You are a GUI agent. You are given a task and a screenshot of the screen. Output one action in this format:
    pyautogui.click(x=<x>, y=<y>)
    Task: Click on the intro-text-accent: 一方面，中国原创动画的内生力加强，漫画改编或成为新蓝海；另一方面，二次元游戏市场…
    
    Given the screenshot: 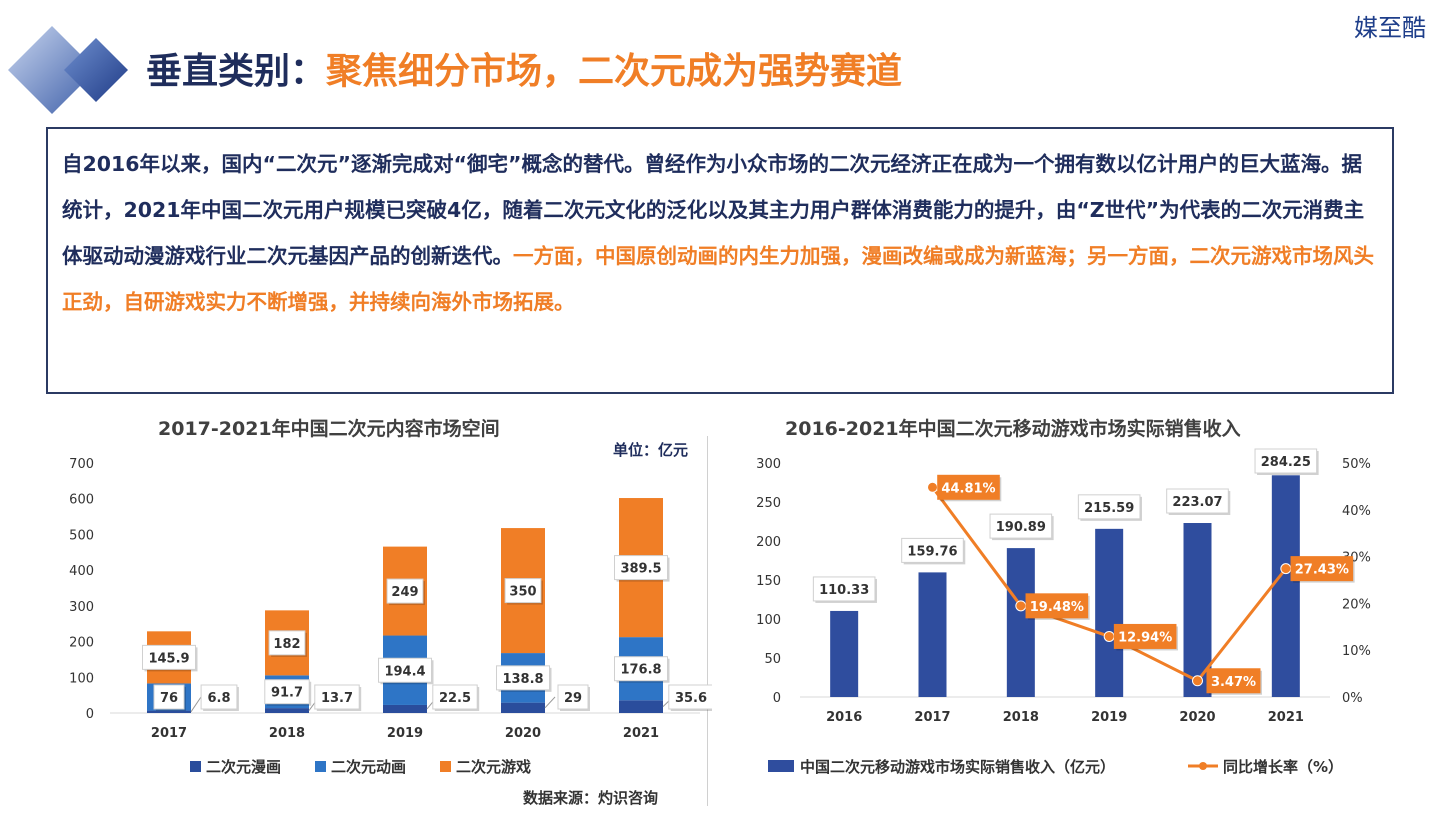 What is the action you would take?
    pyautogui.click(x=718, y=279)
    